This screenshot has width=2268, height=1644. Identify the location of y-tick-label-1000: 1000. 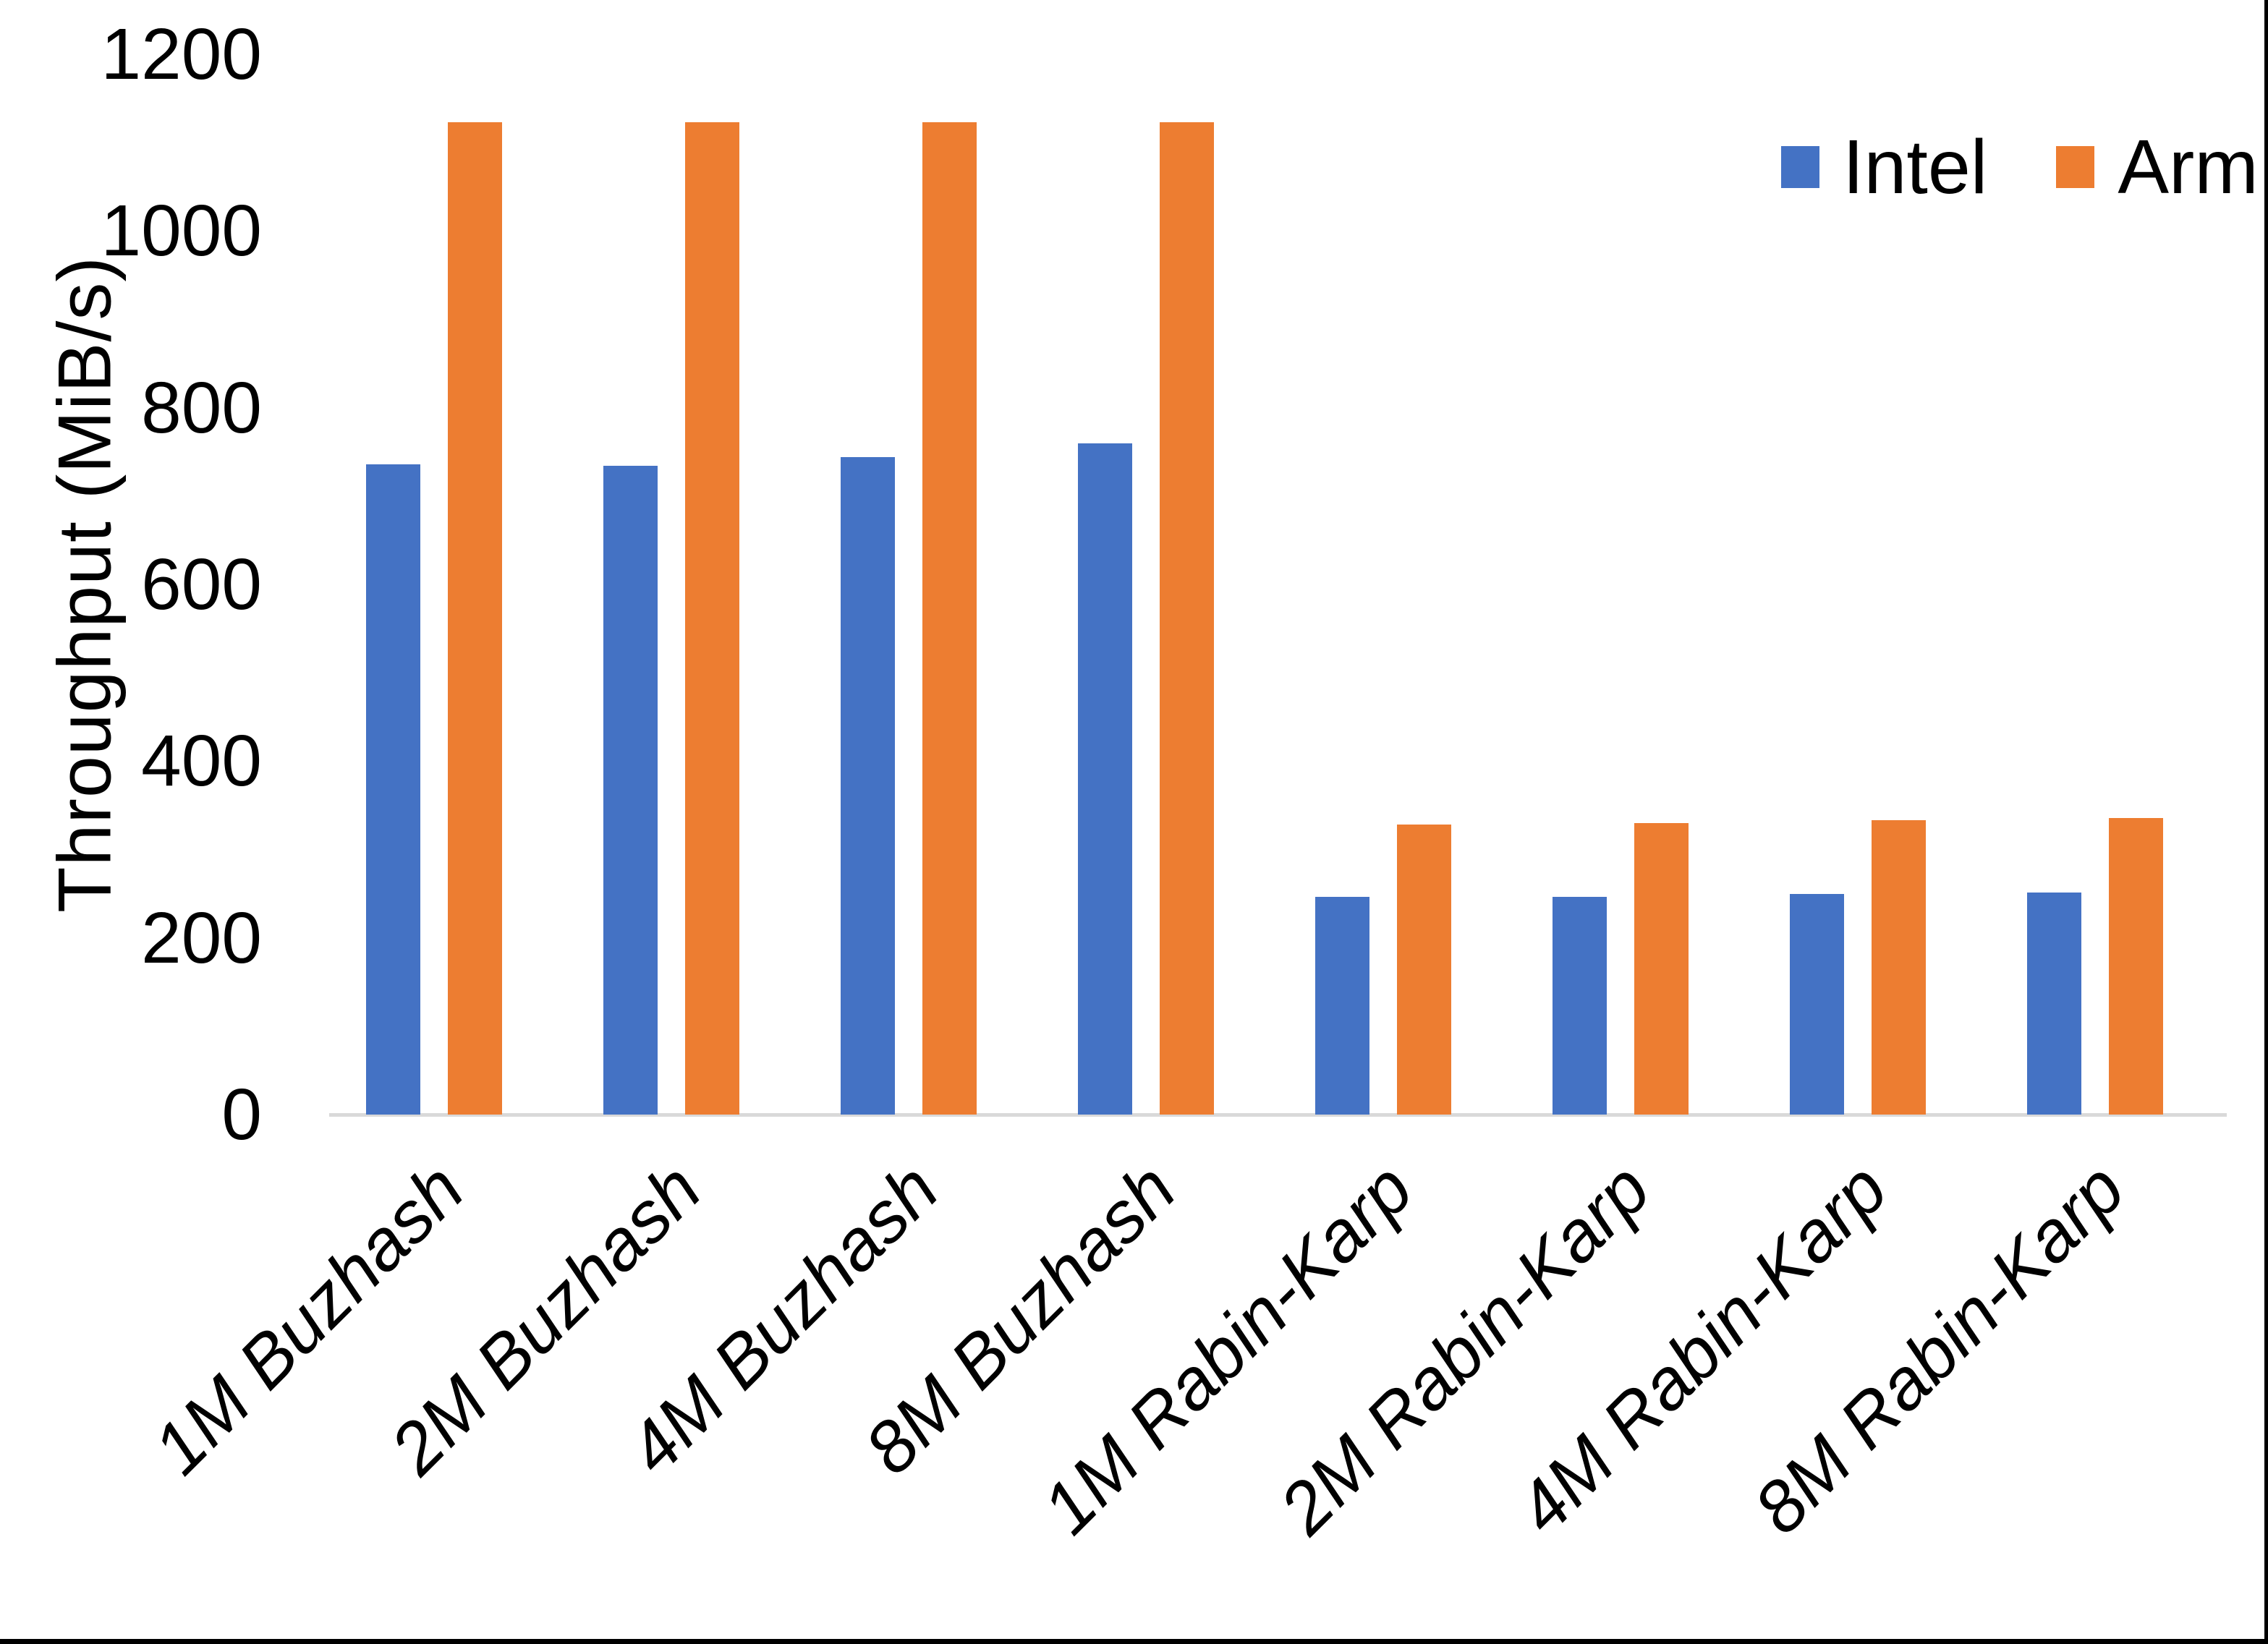
(181, 231).